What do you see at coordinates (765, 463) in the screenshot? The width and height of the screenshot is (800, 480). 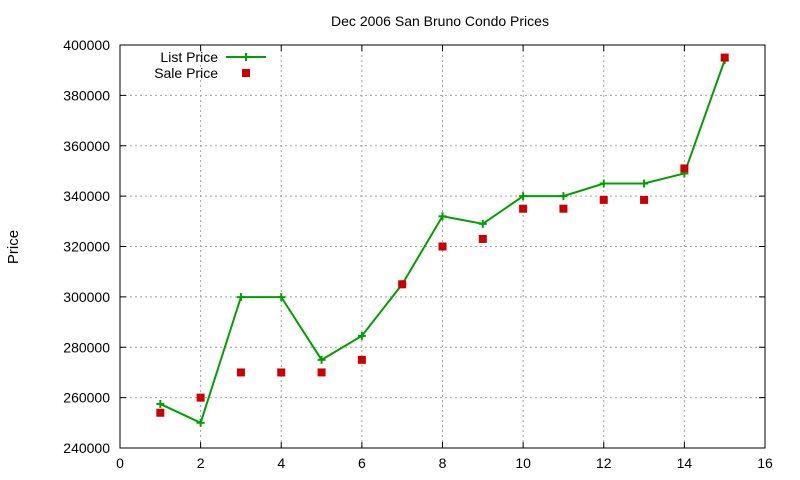 I see `x-tick-label: 16` at bounding box center [765, 463].